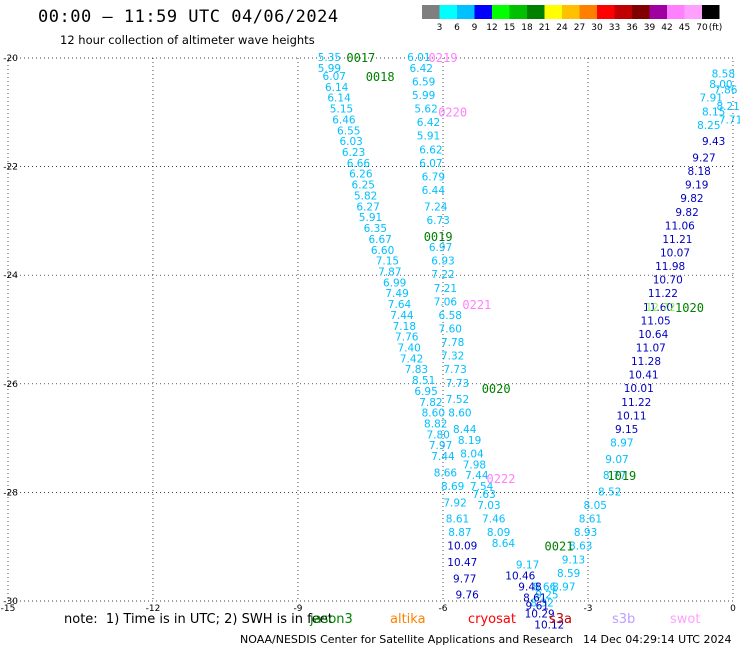  I want to click on data-point-label: 10.29, so click(540, 615).